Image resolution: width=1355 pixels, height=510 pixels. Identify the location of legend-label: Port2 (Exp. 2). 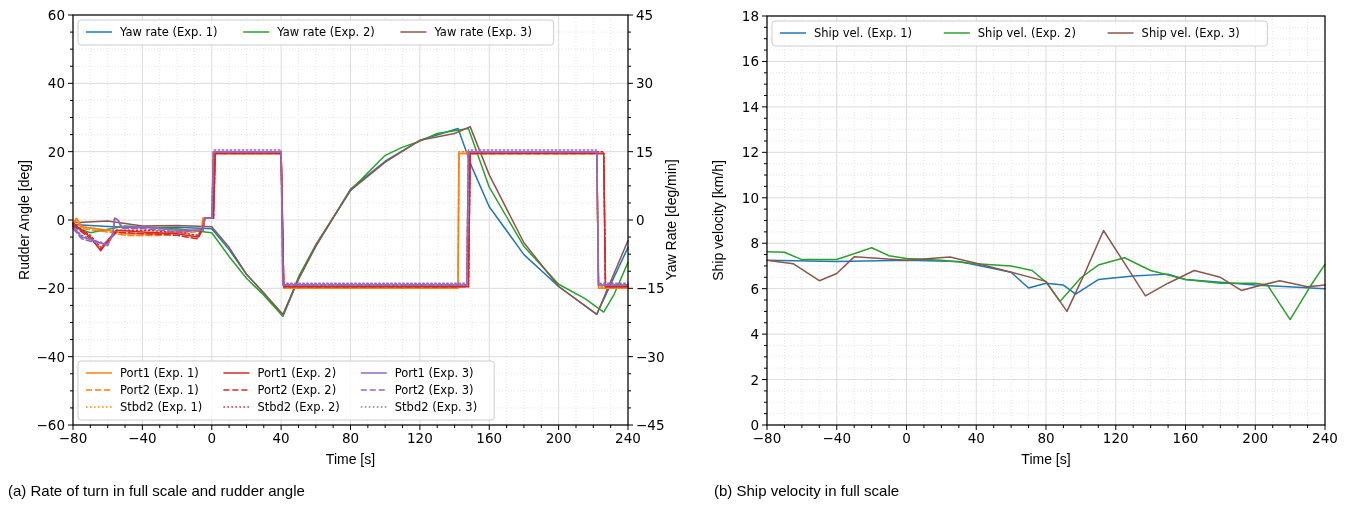
(297, 390).